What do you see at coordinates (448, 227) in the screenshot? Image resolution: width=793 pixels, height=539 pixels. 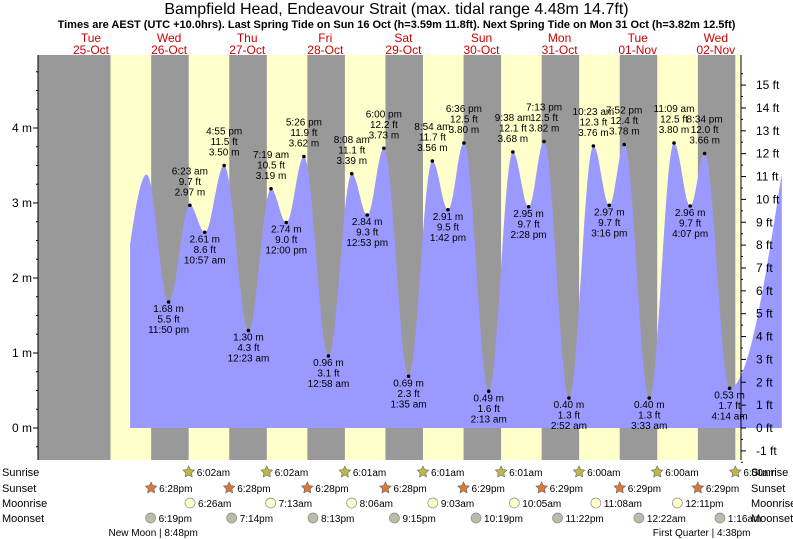 I see `tide-extreme-label: 9.5 ft` at bounding box center [448, 227].